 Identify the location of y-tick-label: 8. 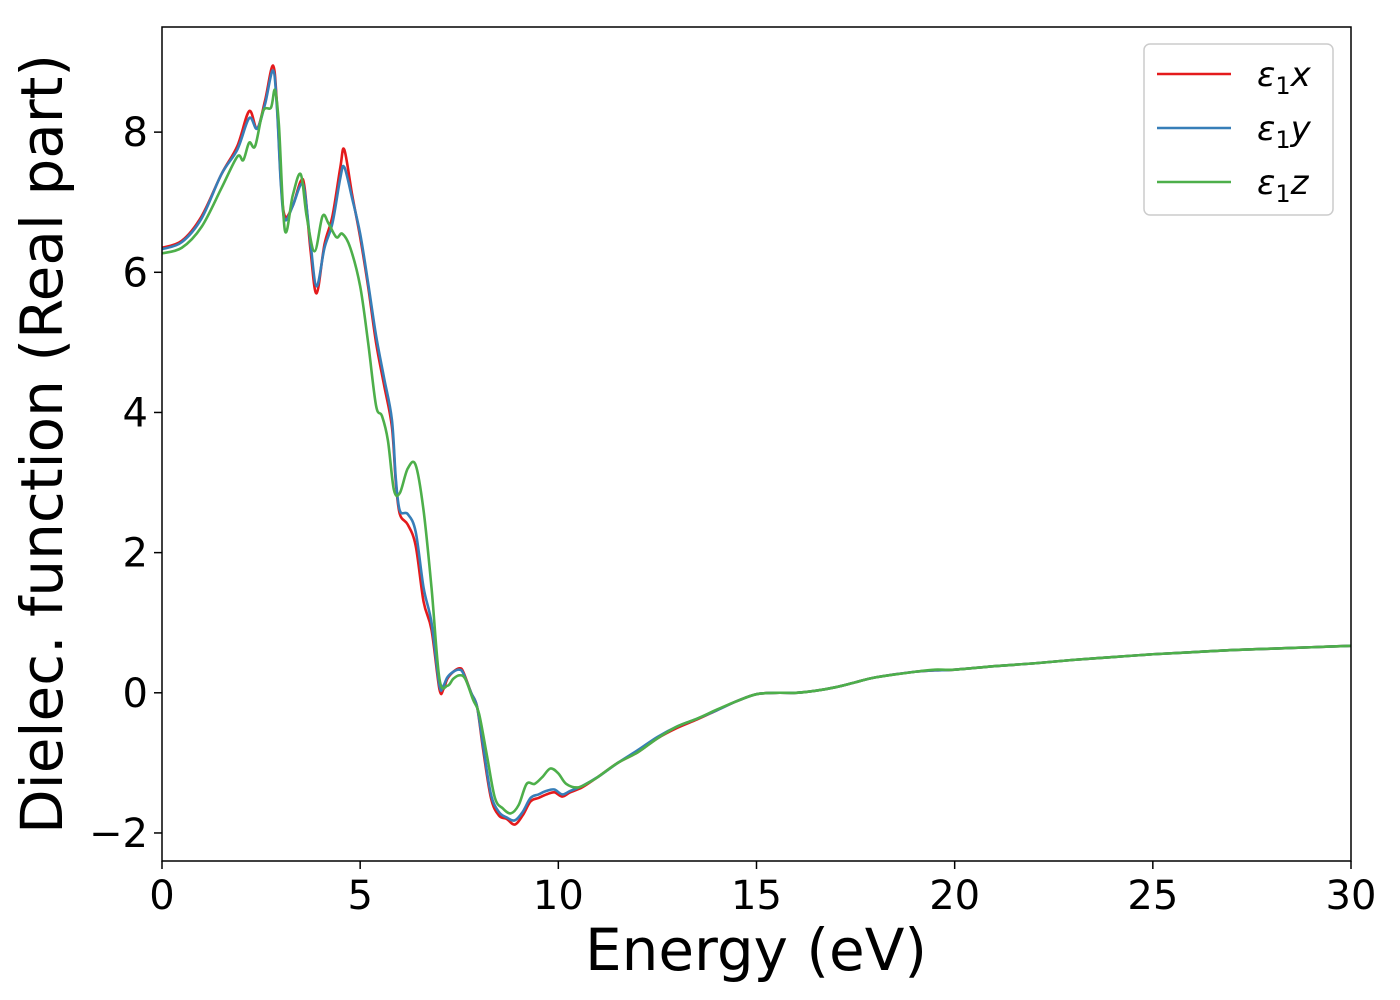
(135, 133).